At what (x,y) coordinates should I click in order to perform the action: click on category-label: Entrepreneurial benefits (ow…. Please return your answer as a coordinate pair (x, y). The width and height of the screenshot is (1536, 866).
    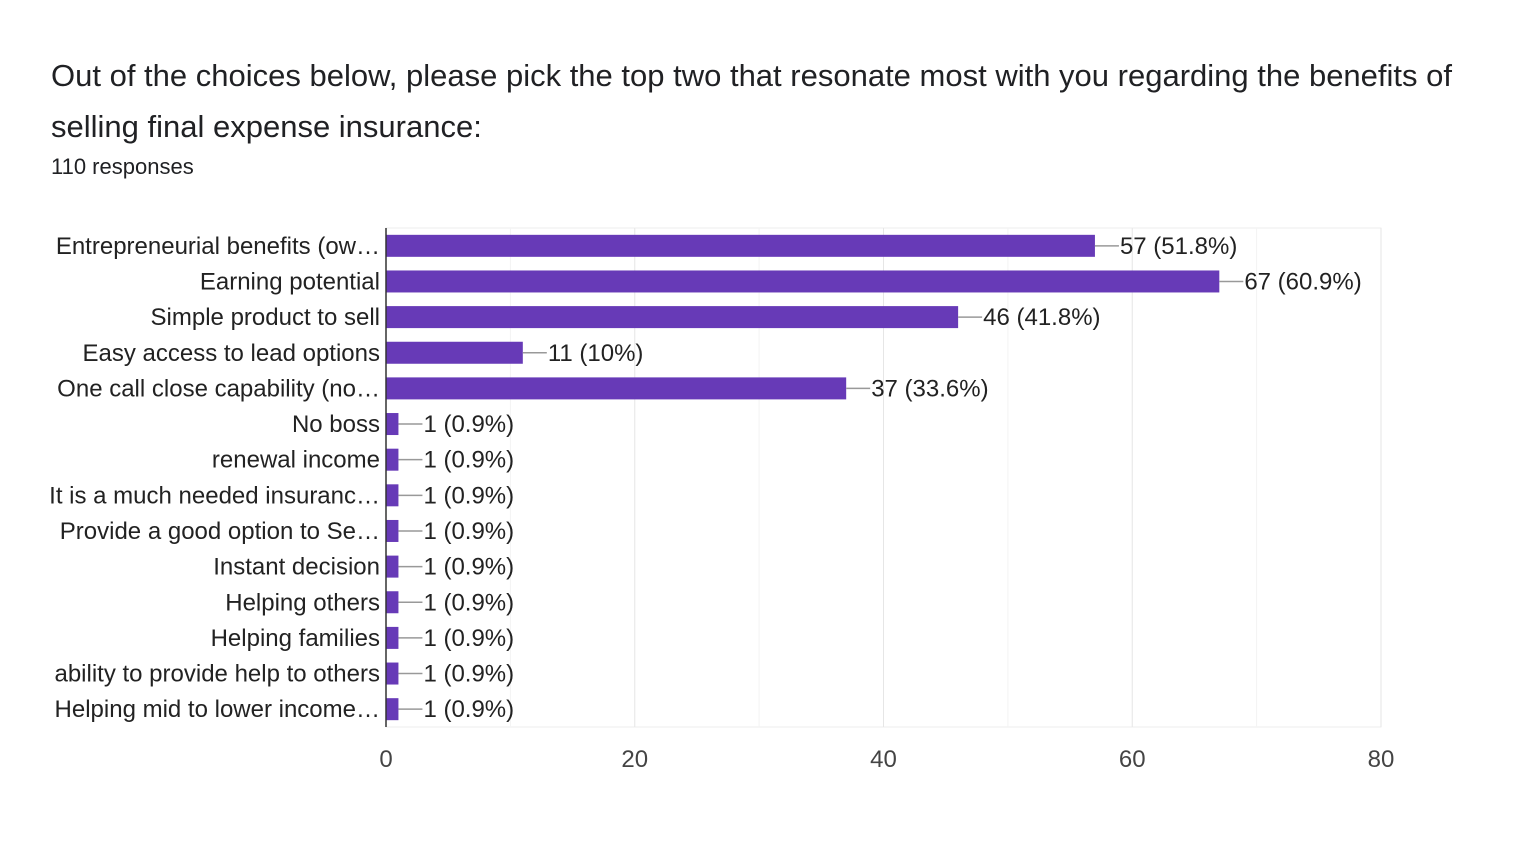
    Looking at the image, I should click on (218, 246).